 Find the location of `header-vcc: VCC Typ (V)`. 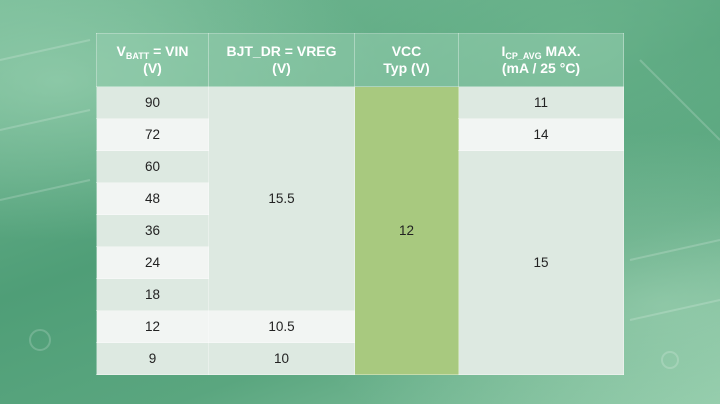

header-vcc: VCC Typ (V) is located at coordinates (406, 60).